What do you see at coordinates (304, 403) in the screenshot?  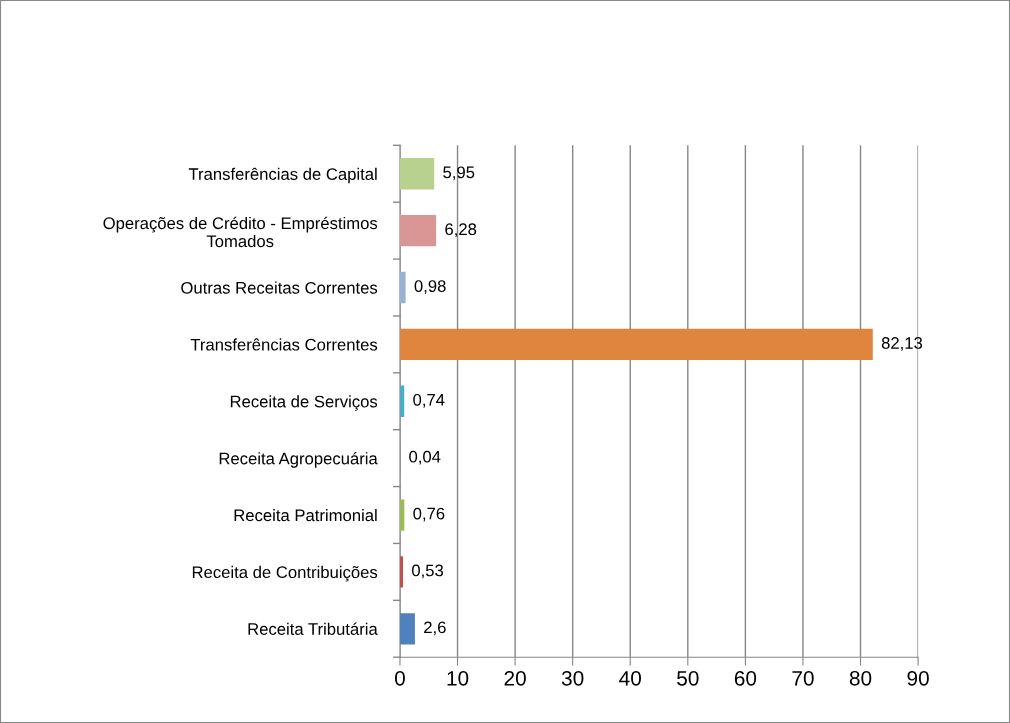 I see `y-tick-label: Receita de Serviços` at bounding box center [304, 403].